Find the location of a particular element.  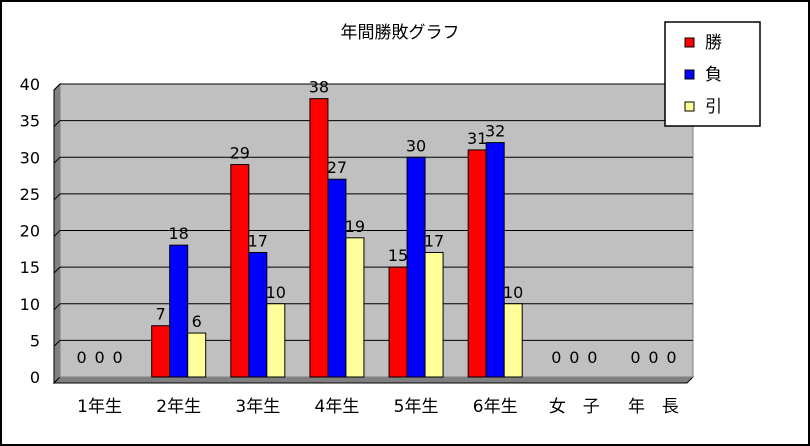

y-tick-label: 0 is located at coordinates (35, 377).